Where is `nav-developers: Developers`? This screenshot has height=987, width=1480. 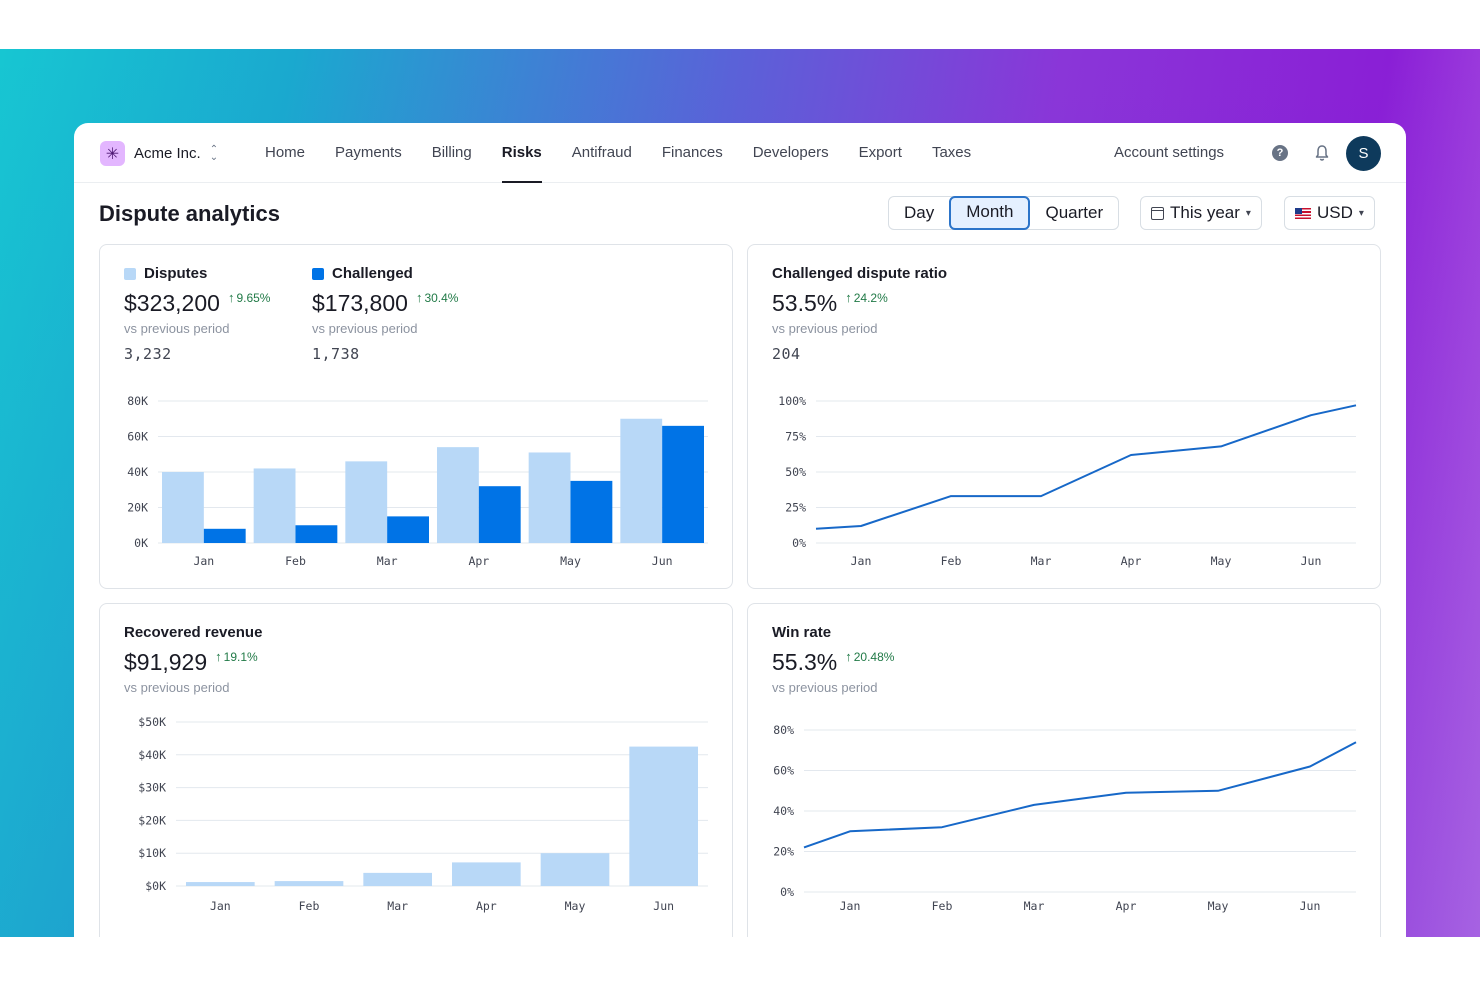
nav-developers: Developers is located at coordinates (790, 152).